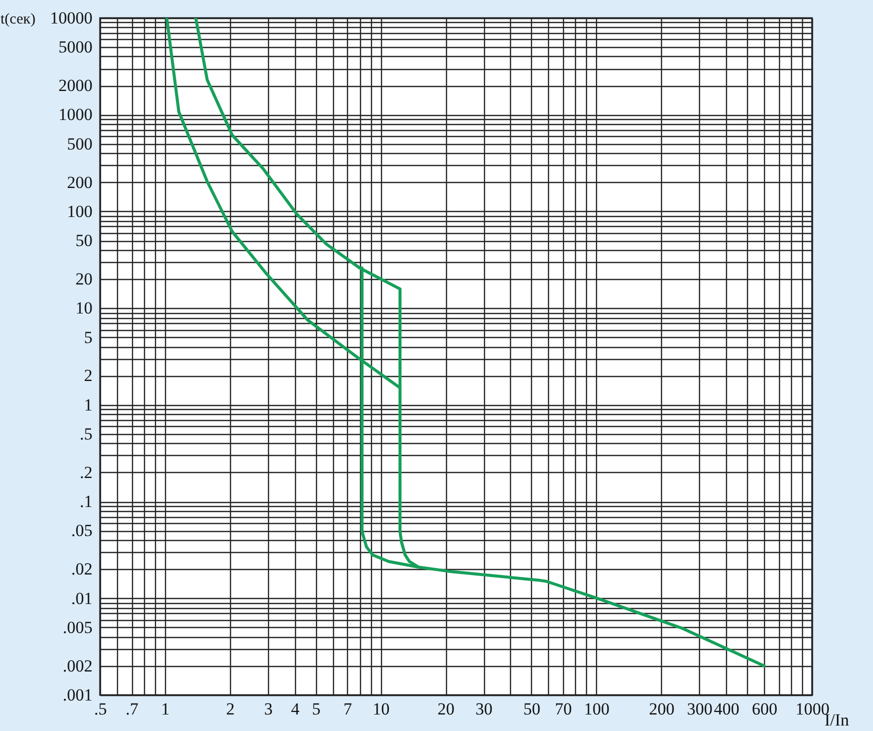  Describe the element at coordinates (132, 709) in the screenshot. I see `x-tick-label: .7` at that location.